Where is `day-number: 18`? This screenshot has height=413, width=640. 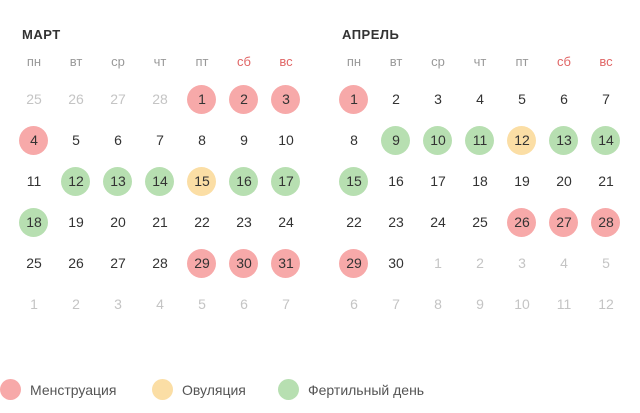
day-number: 18 is located at coordinates (34, 222).